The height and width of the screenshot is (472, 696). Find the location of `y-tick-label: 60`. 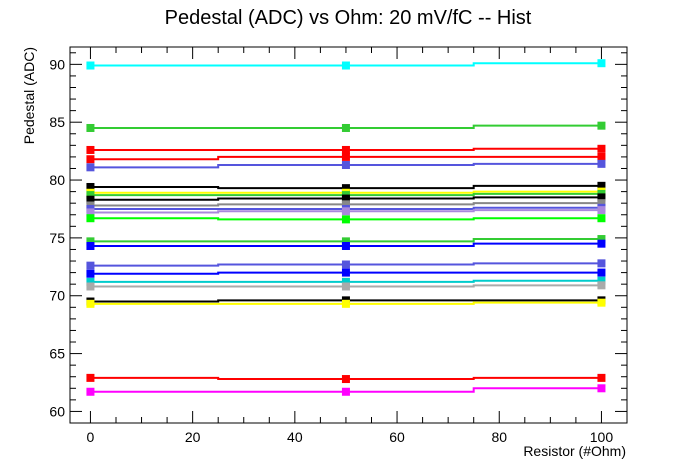

y-tick-label: 60 is located at coordinates (57, 411).